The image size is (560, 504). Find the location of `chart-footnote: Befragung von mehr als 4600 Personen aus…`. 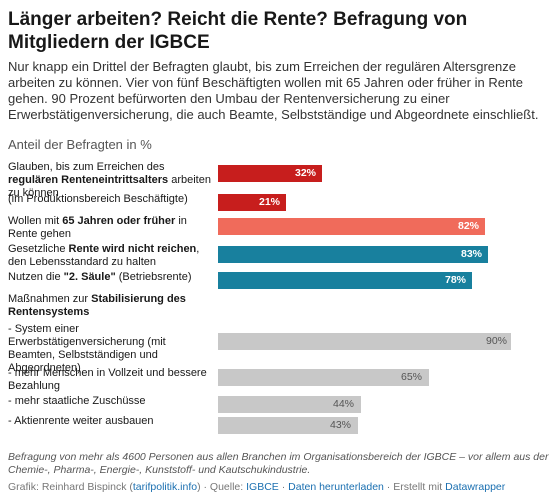

chart-footnote: Befragung von mehr als 4600 Personen aus… is located at coordinates (278, 463).